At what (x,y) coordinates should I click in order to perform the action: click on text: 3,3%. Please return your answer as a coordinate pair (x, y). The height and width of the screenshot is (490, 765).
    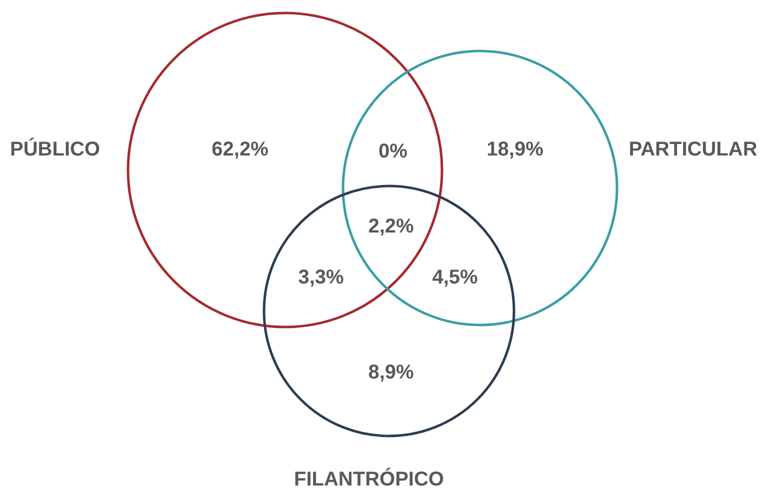
    Looking at the image, I should click on (321, 277).